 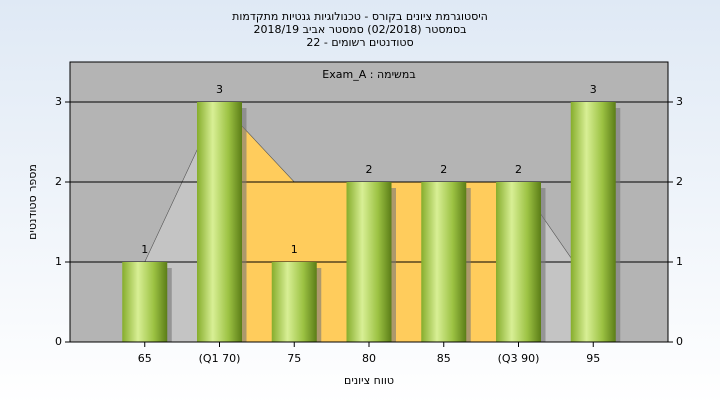 What do you see at coordinates (369, 358) in the screenshot?
I see `x-tick-label: 80` at bounding box center [369, 358].